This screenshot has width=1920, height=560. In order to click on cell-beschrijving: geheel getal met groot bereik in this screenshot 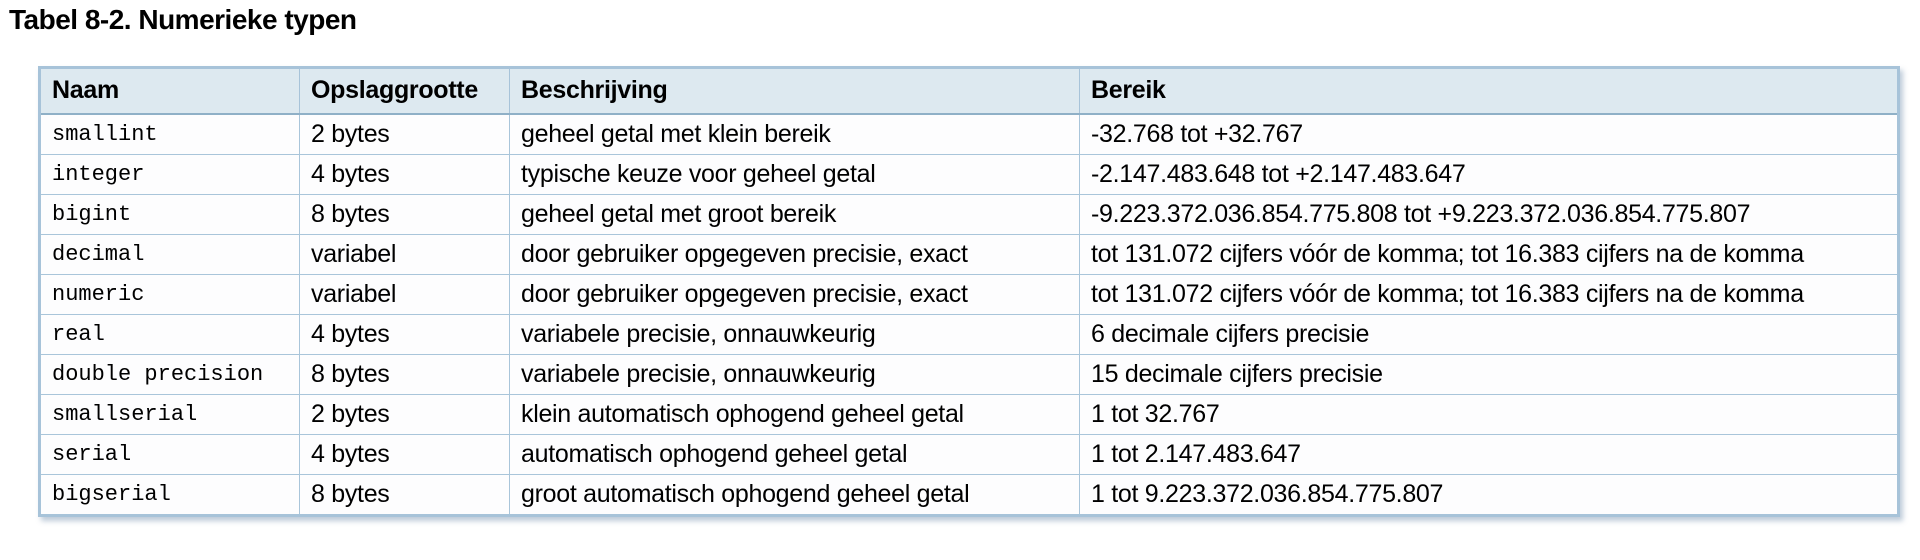, I will do `click(794, 214)`.